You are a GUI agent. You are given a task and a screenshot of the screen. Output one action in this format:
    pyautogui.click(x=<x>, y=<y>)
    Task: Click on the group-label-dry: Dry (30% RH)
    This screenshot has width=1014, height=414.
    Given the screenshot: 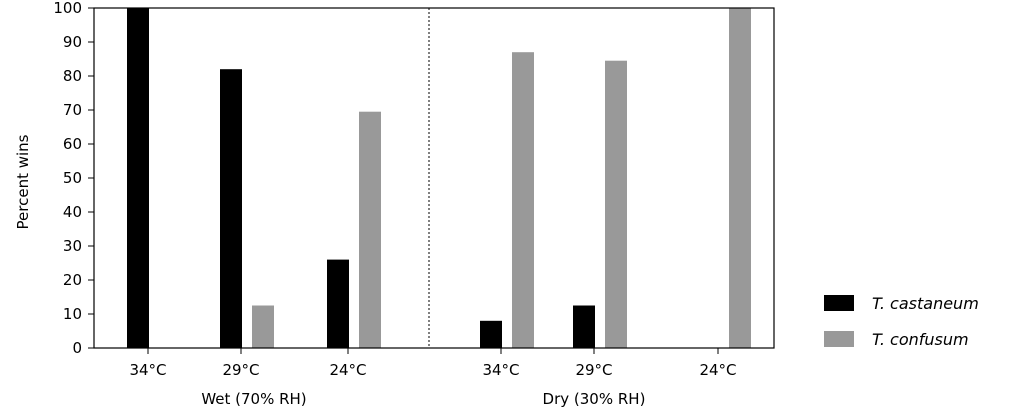 What is the action you would take?
    pyautogui.click(x=594, y=399)
    